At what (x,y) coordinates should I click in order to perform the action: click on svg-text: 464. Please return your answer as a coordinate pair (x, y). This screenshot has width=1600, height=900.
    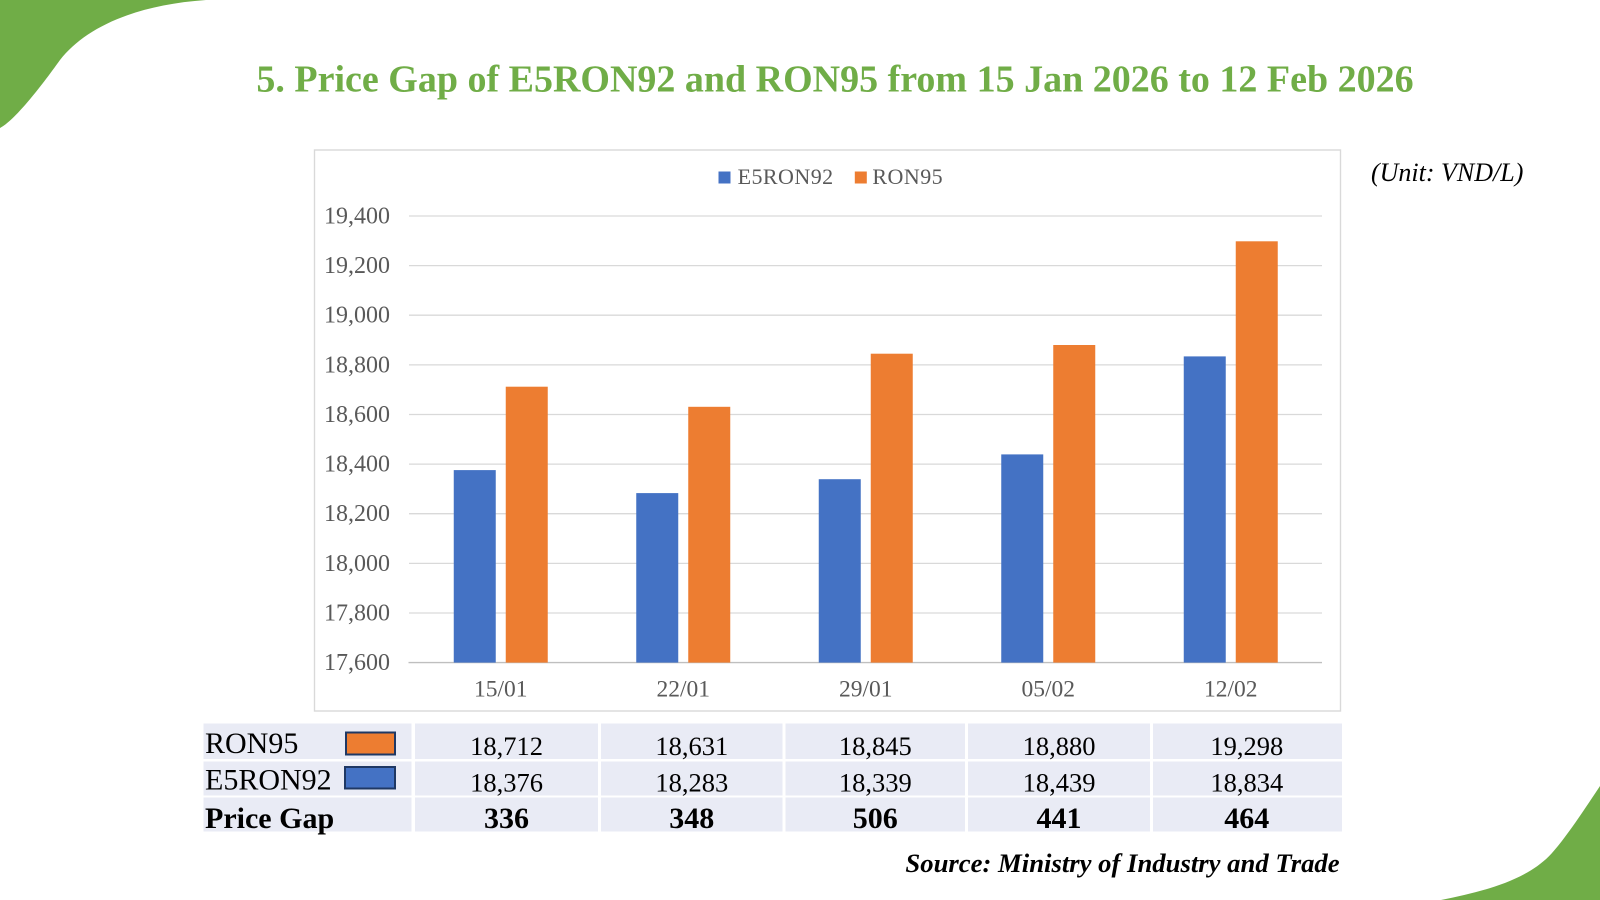
    Looking at the image, I should click on (1246, 818).